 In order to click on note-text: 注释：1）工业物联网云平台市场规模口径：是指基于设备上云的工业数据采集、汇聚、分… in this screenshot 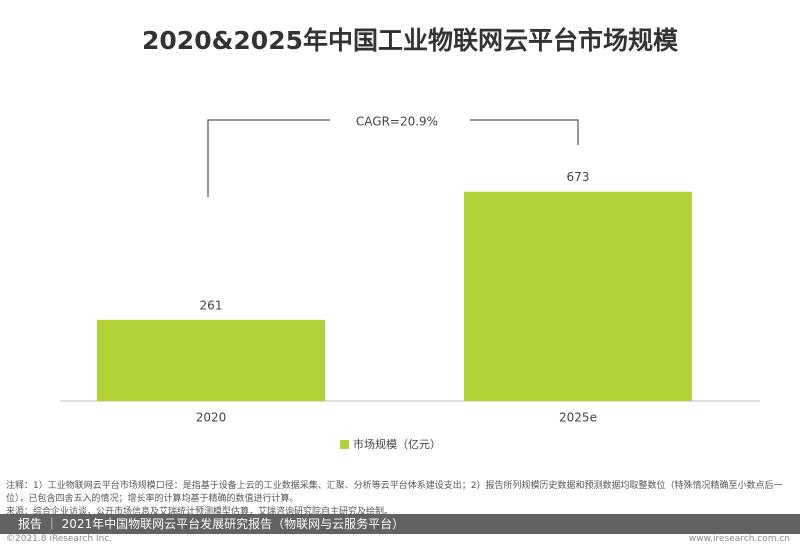, I will do `click(394, 492)`.